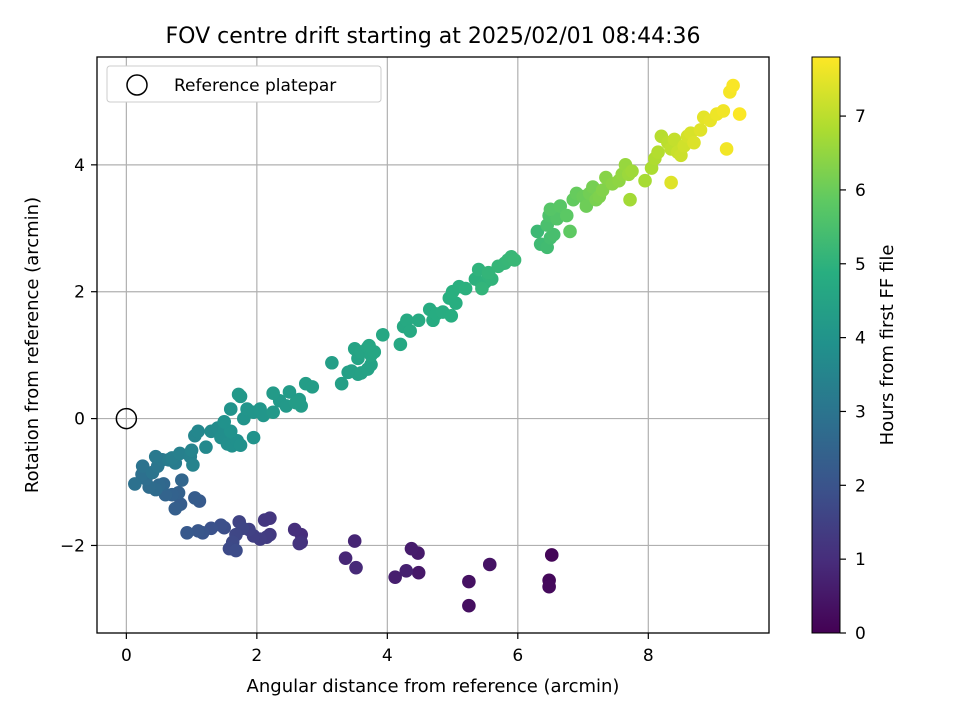 The width and height of the screenshot is (960, 720). What do you see at coordinates (860, 412) in the screenshot?
I see `colorbar-tick-label: 3` at bounding box center [860, 412].